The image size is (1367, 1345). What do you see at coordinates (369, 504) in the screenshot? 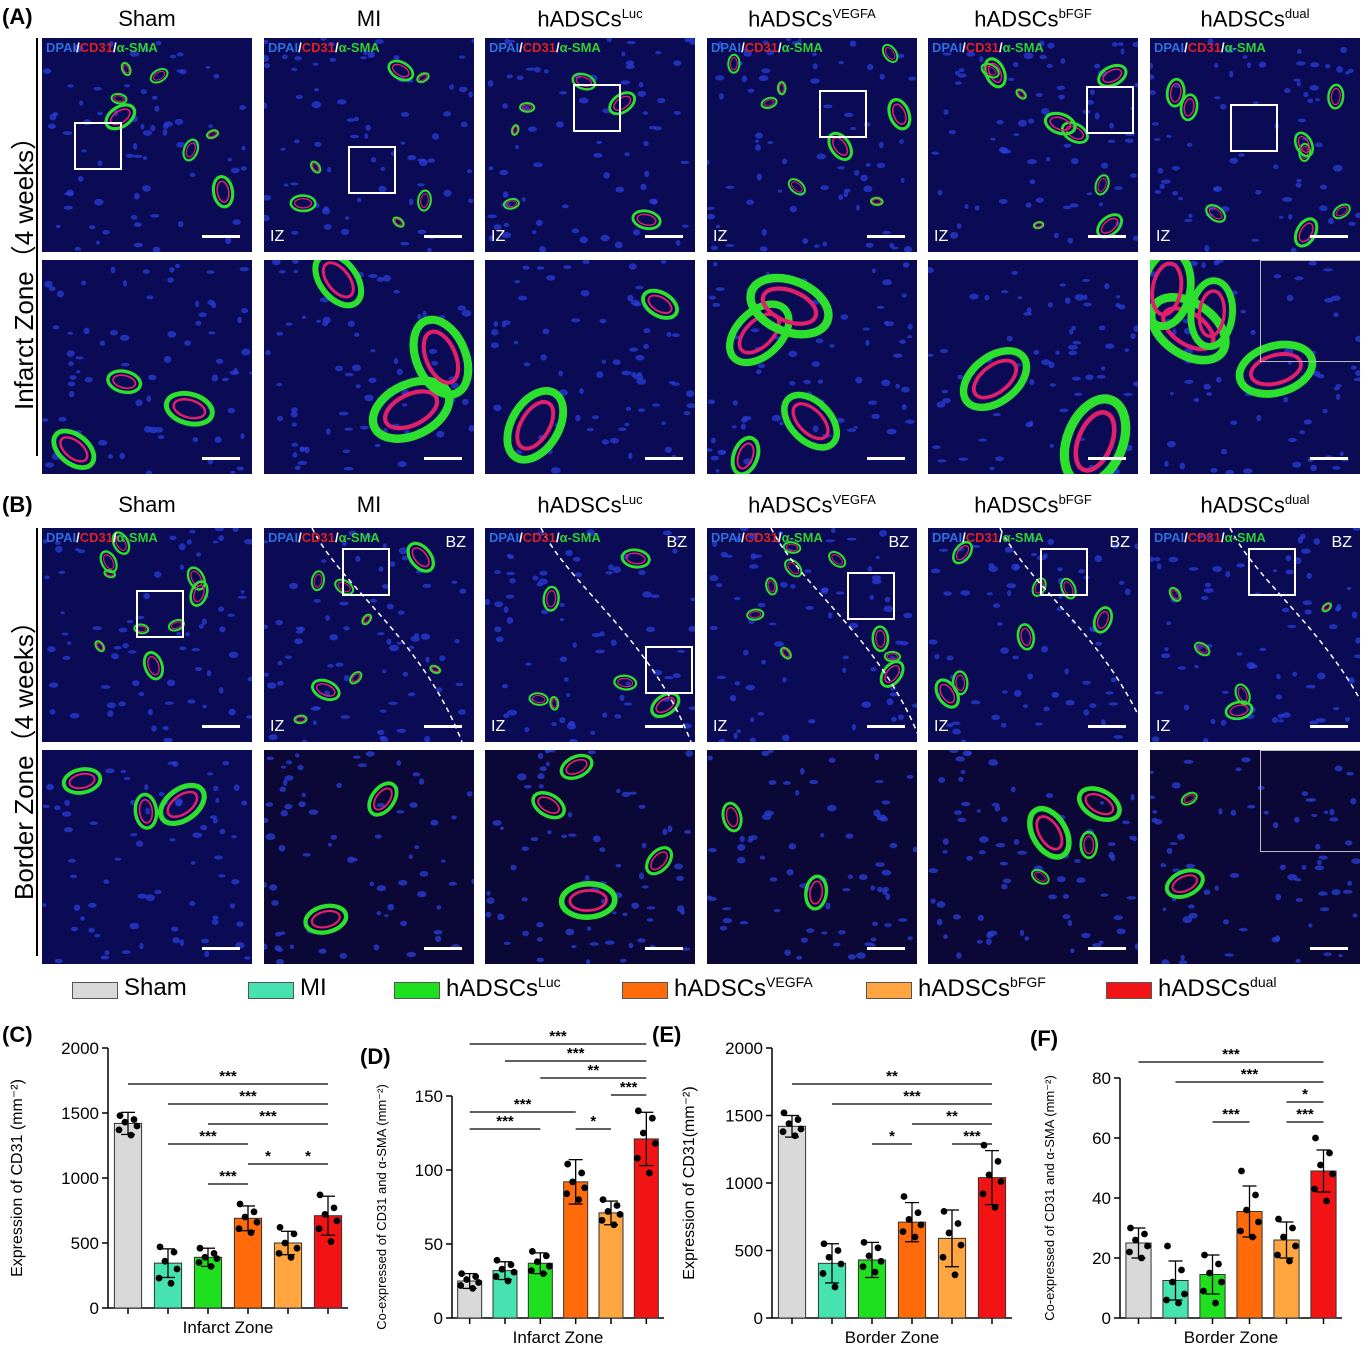
I see `column-title-mi: MI` at bounding box center [369, 504].